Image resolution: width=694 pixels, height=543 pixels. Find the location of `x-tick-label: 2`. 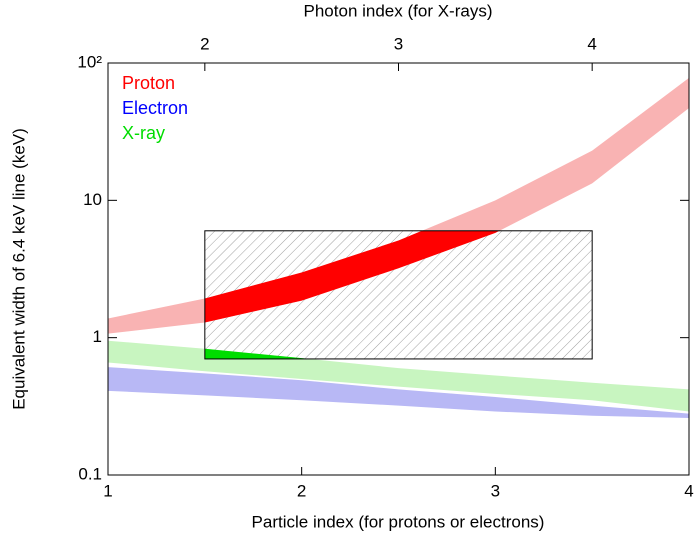

x-tick-label: 2 is located at coordinates (301, 490).